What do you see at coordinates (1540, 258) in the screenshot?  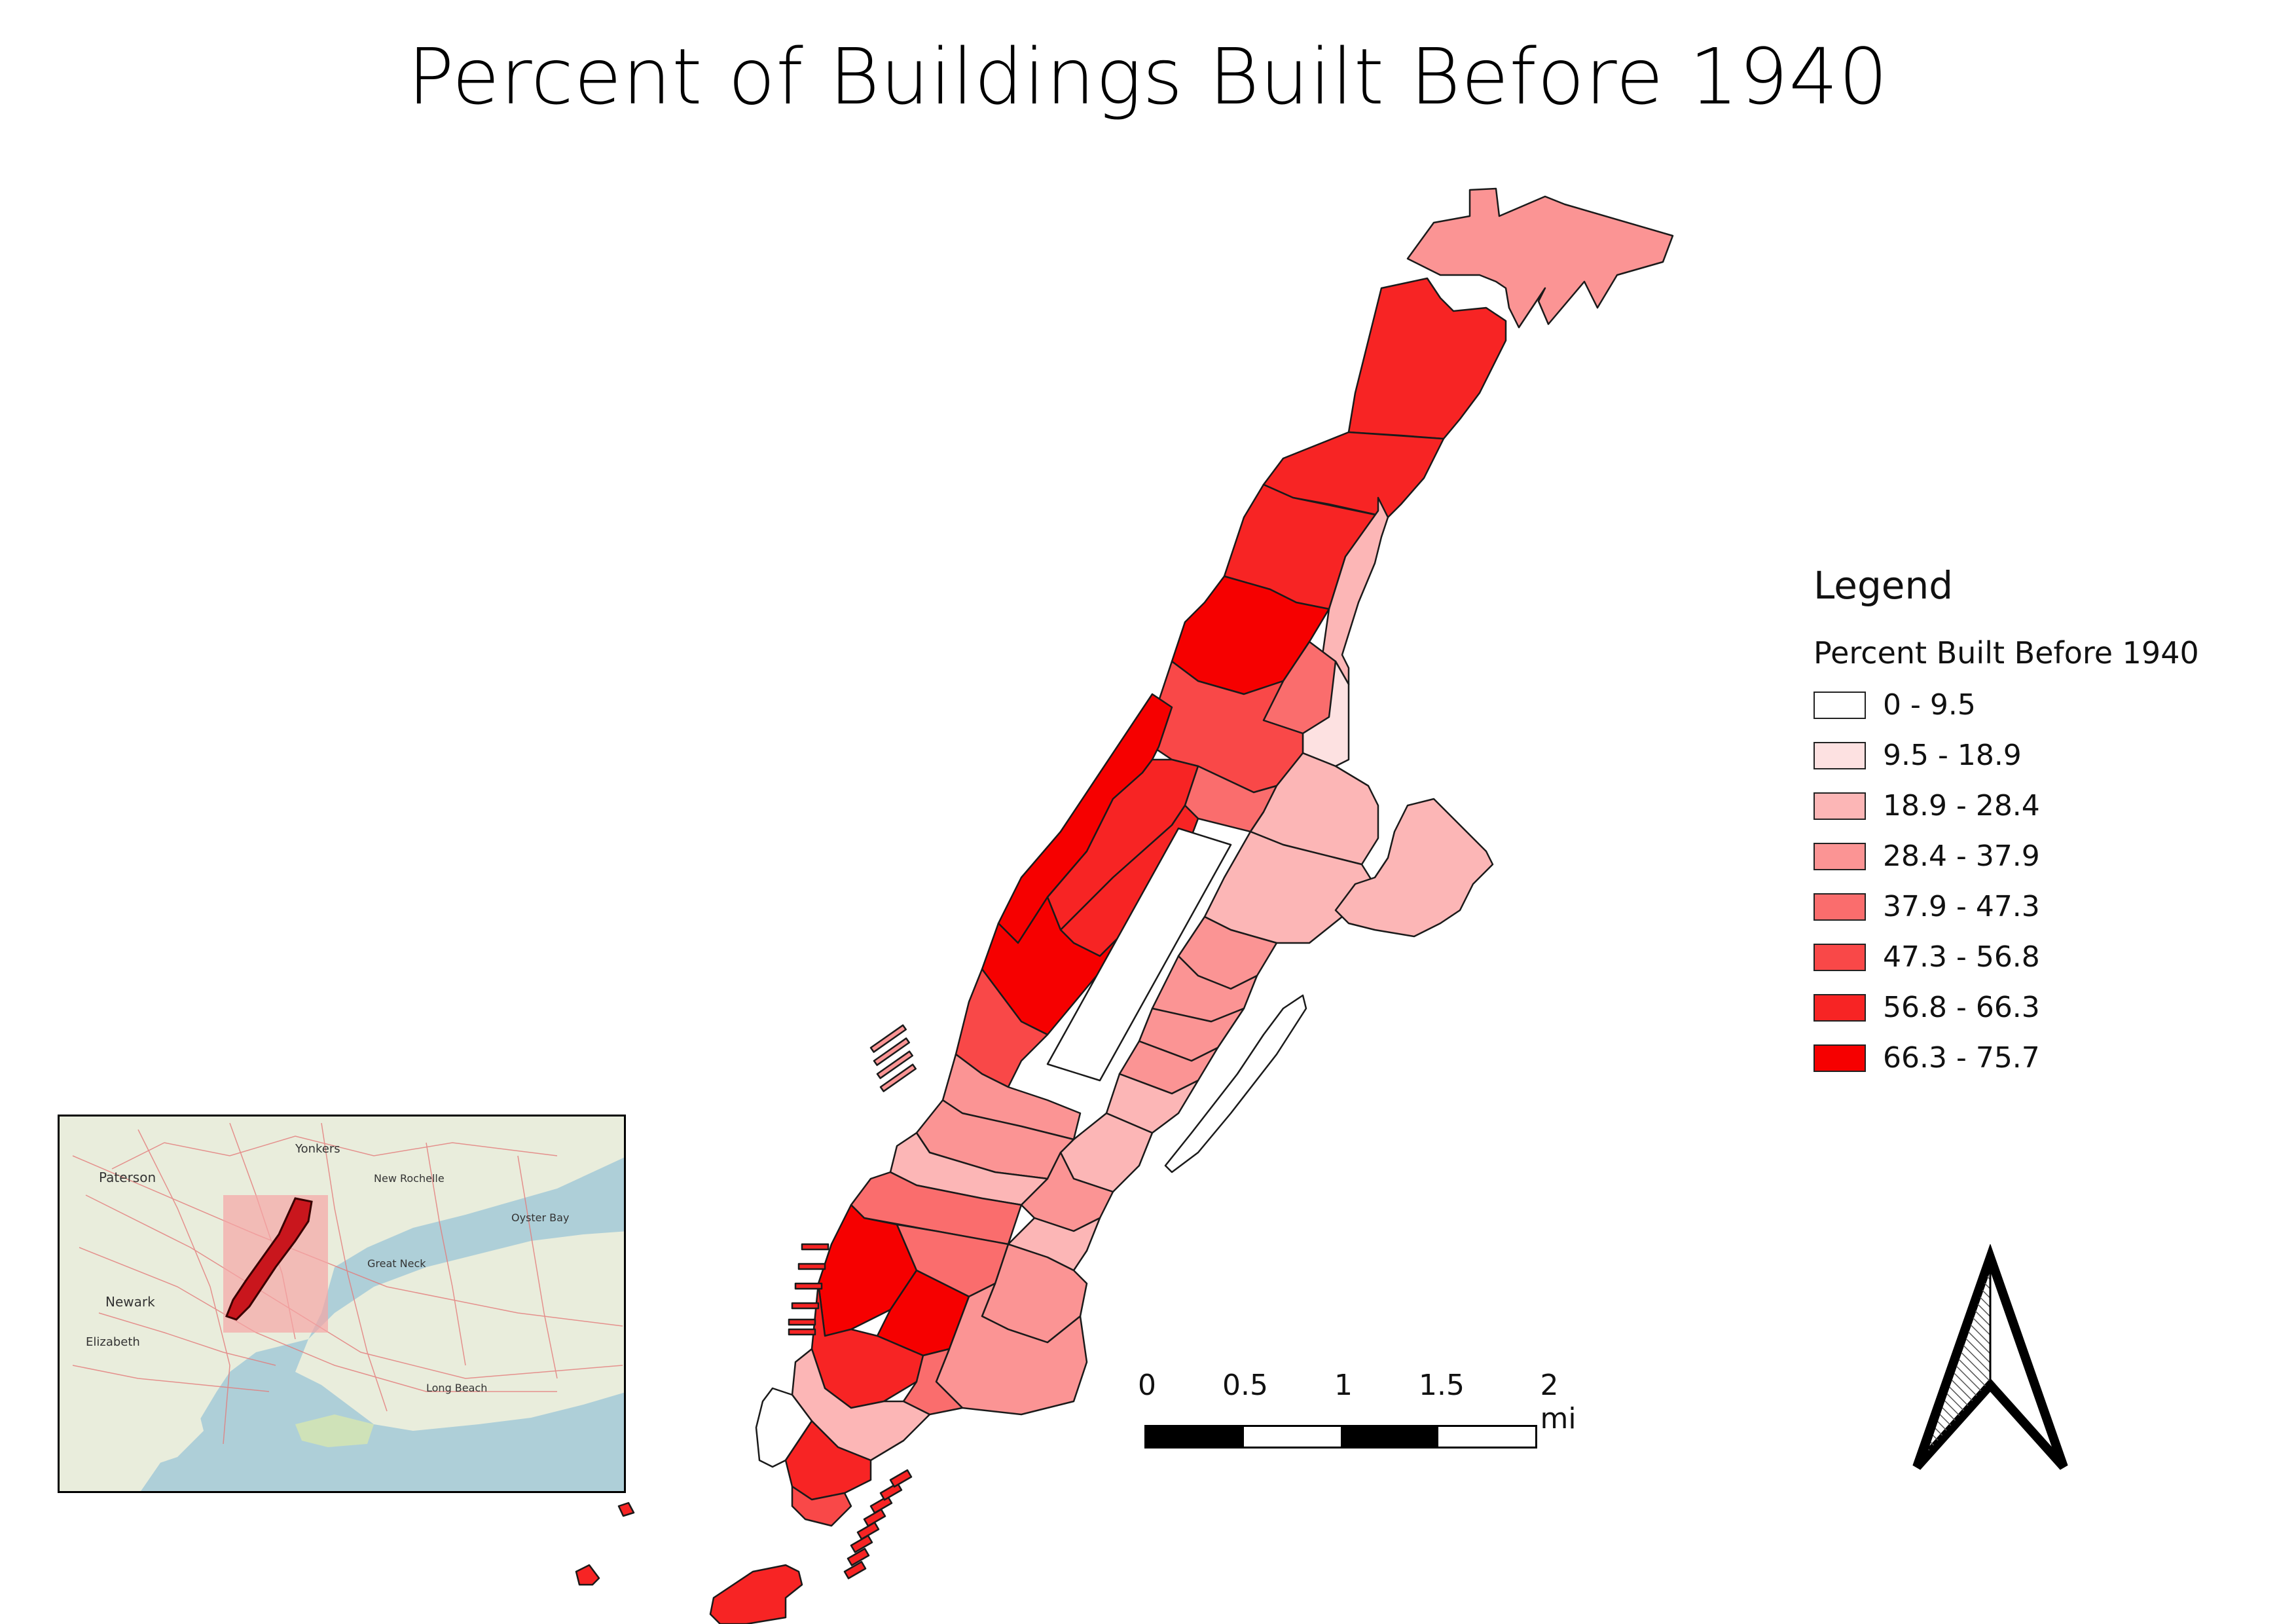 I see `district-north-tip` at bounding box center [1540, 258].